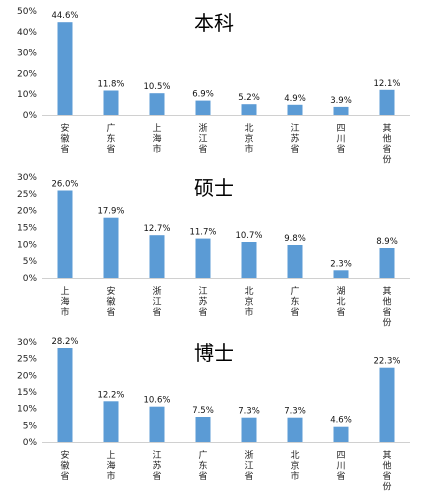 The width and height of the screenshot is (433, 493). What do you see at coordinates (214, 353) in the screenshot?
I see `chart-title: 博士` at bounding box center [214, 353].